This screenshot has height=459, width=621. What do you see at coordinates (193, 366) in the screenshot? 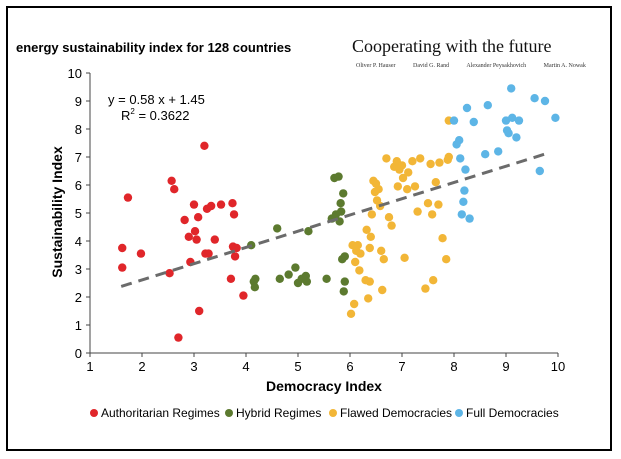
I see `x-tick-label: 3` at bounding box center [193, 366].